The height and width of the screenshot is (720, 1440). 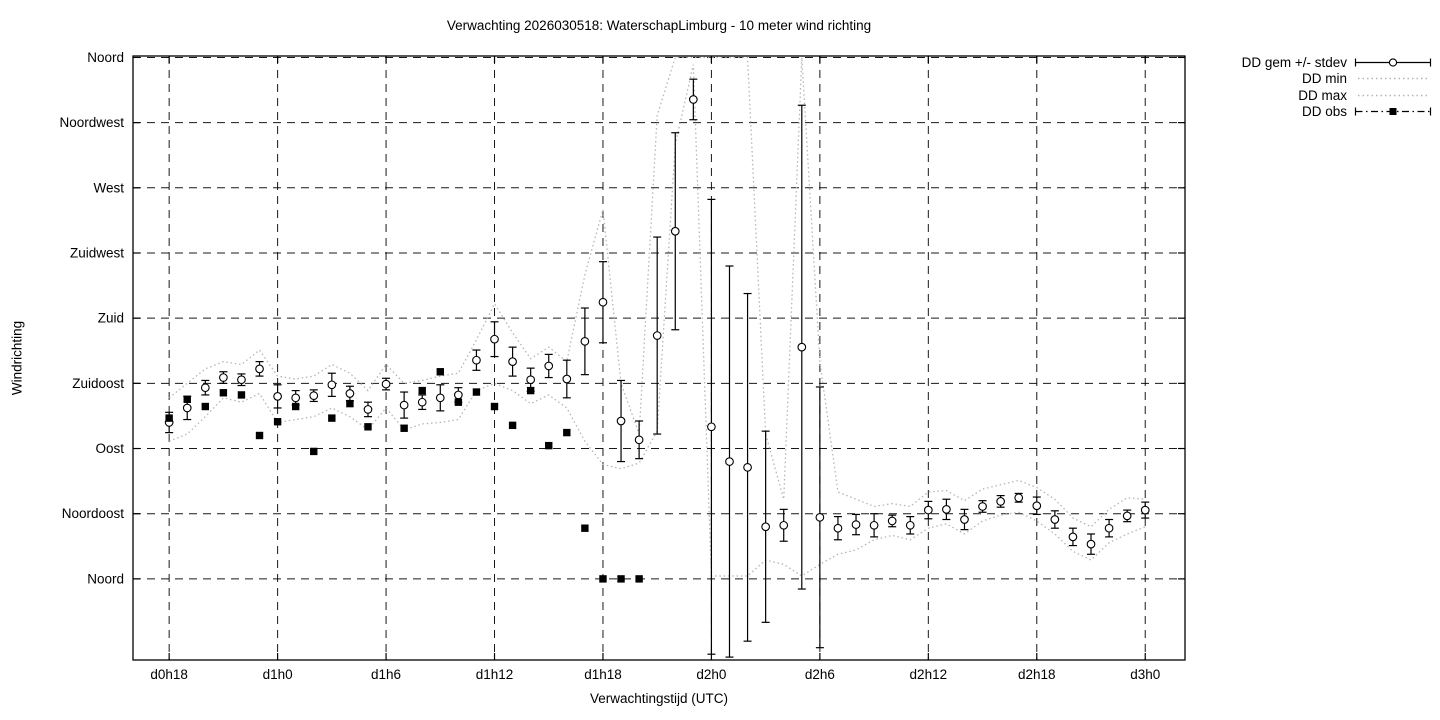 What do you see at coordinates (386, 674) in the screenshot?
I see `x-tick-label: d1h6` at bounding box center [386, 674].